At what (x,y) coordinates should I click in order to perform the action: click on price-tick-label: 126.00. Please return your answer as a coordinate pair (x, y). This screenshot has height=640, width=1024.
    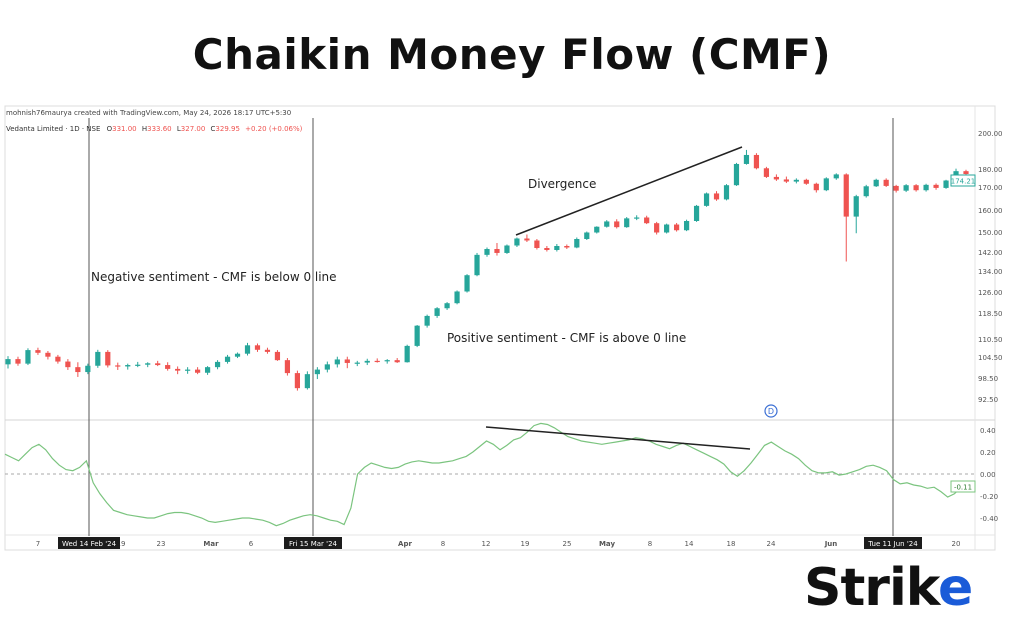
    Looking at the image, I should click on (990, 293).